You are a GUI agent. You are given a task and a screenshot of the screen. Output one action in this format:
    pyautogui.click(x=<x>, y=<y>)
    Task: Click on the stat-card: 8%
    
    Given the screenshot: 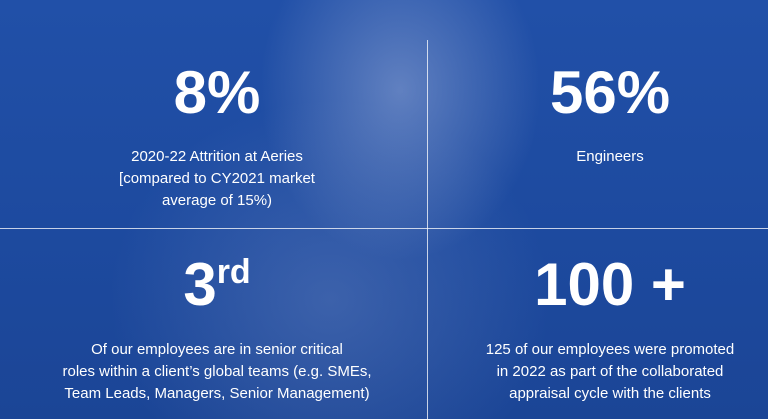 What is the action you would take?
    pyautogui.click(x=217, y=93)
    